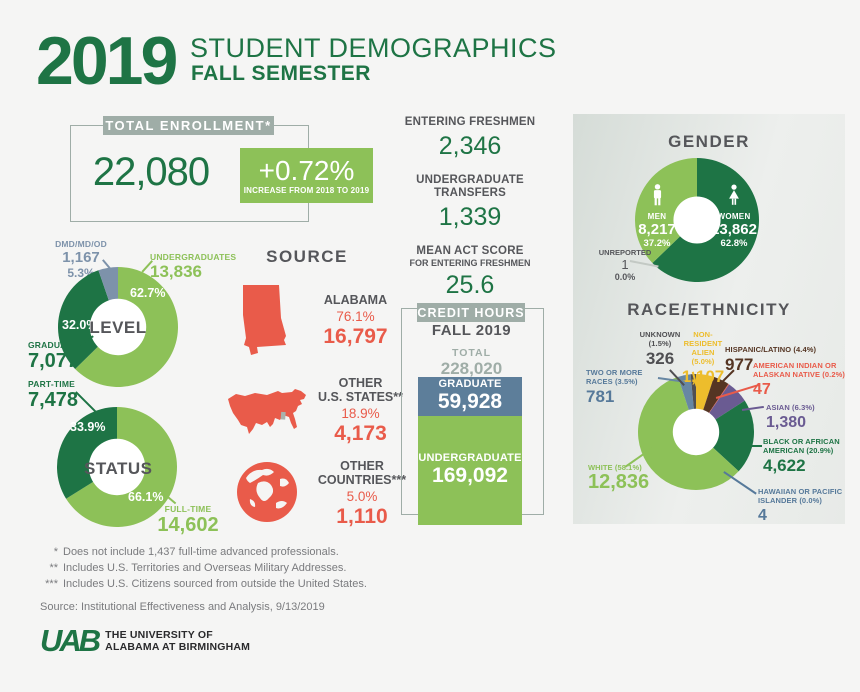 This screenshot has width=860, height=692. I want to click on race-label-black-african-american: BLACK OR AFRICAN AMERICAN (20.9%) 4,622, so click(801, 456).